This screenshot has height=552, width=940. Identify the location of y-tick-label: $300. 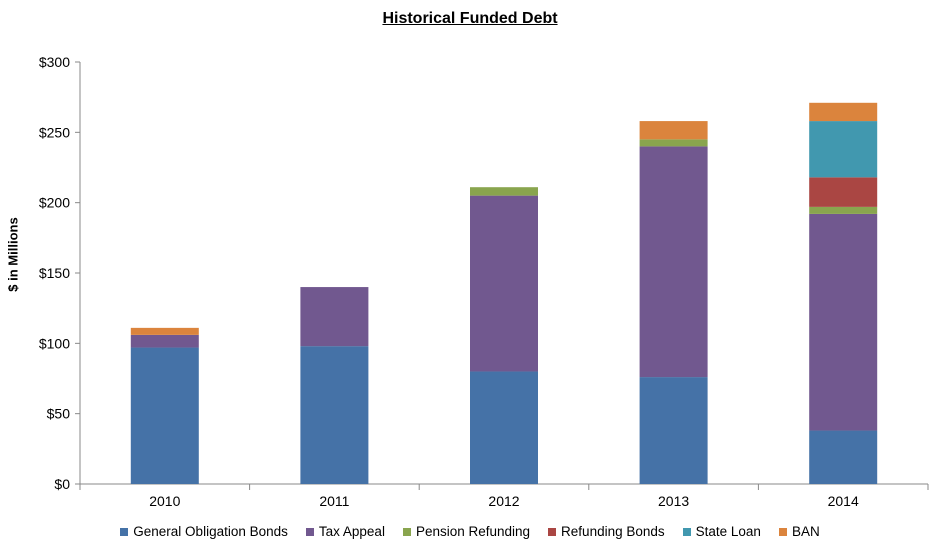
(54, 62).